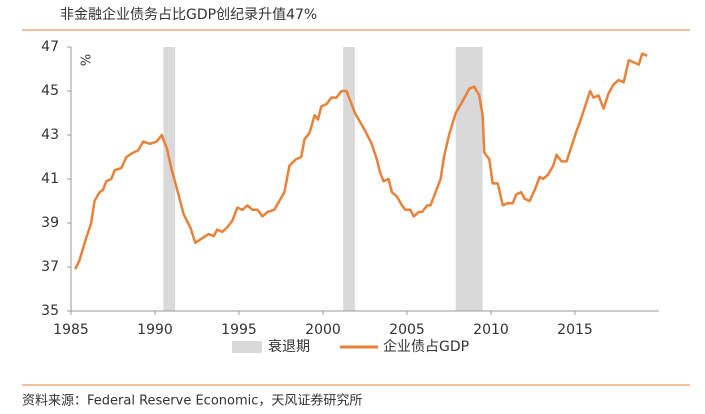  Describe the element at coordinates (71, 330) in the screenshot. I see `x-tick-label: 1985` at that location.